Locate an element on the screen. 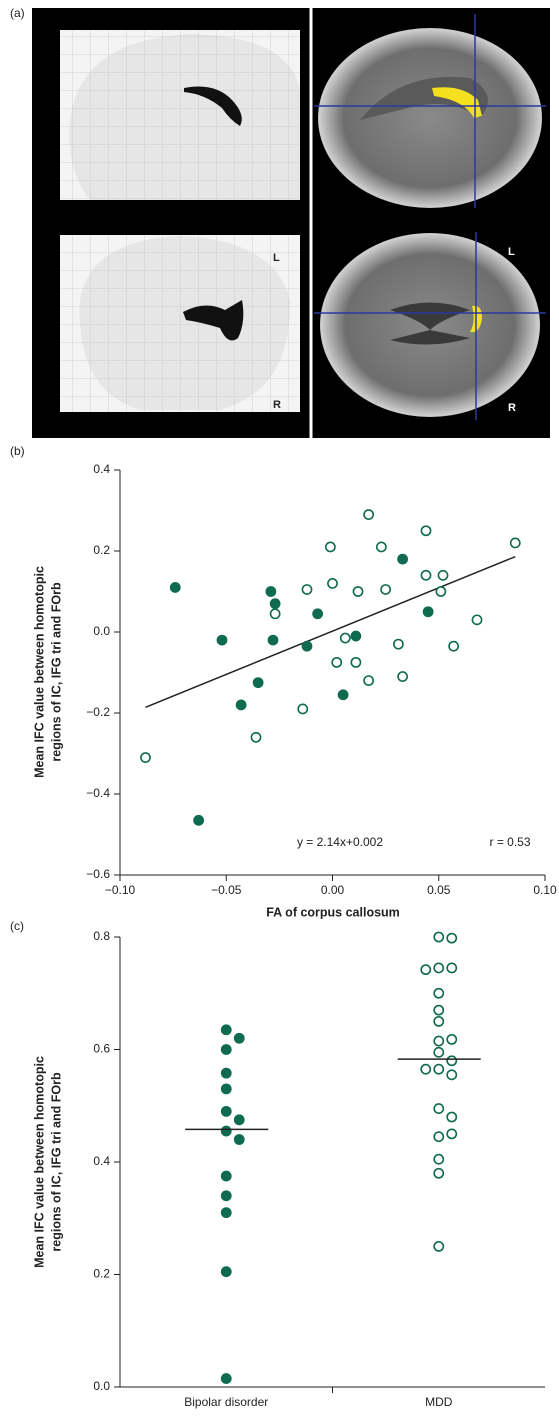 Image resolution: width=559 pixels, height=1417 pixels. y-axis-label: Mean IFC value between homotopic is located at coordinates (39, 1162).